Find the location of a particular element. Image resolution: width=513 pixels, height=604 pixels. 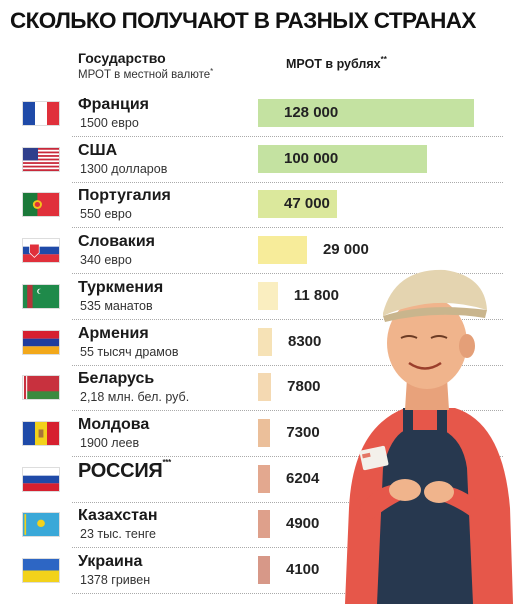

country-name: Франция is located at coordinates (113, 104).